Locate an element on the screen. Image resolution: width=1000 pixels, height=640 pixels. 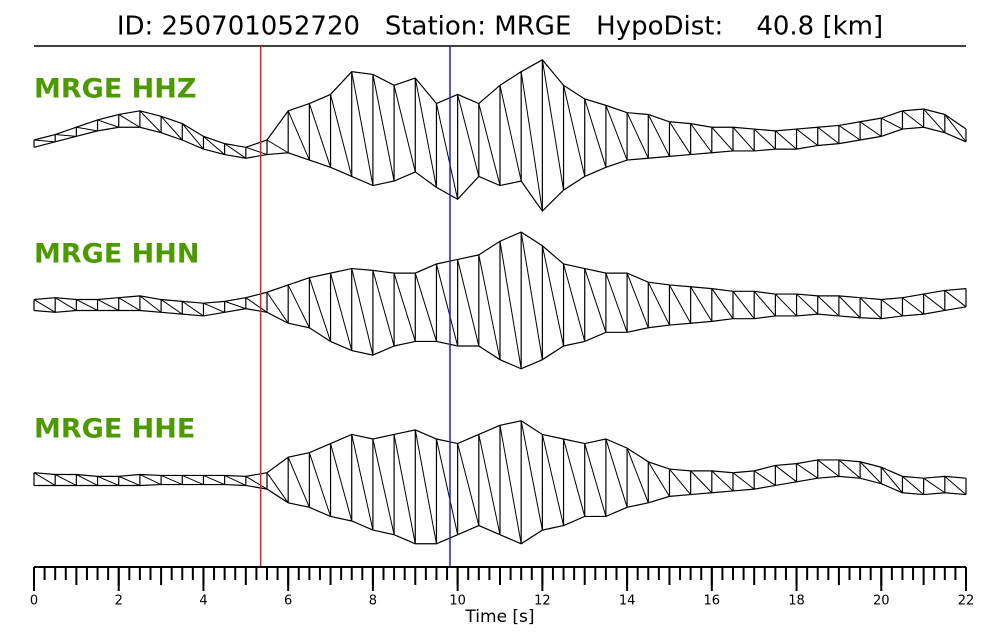
trace-label: MRGE HHE is located at coordinates (114, 429).